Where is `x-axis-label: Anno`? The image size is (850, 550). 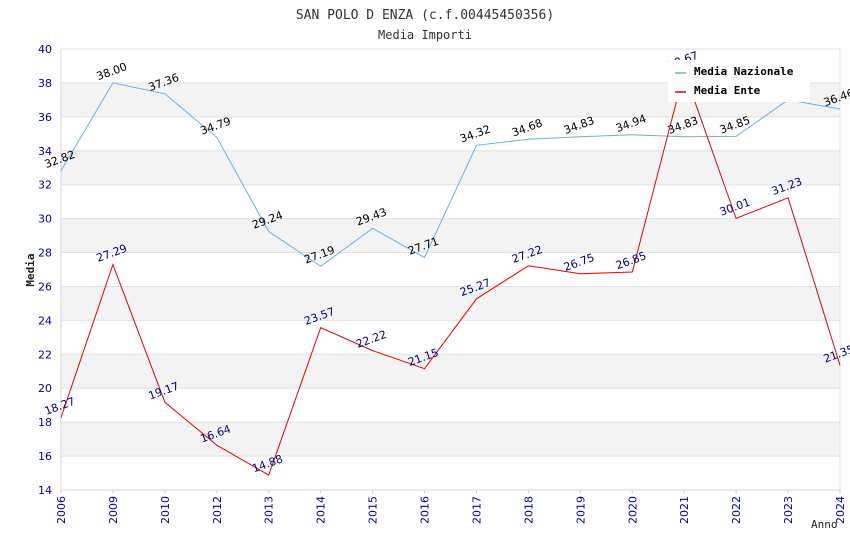 x-axis-label: Anno is located at coordinates (824, 524).